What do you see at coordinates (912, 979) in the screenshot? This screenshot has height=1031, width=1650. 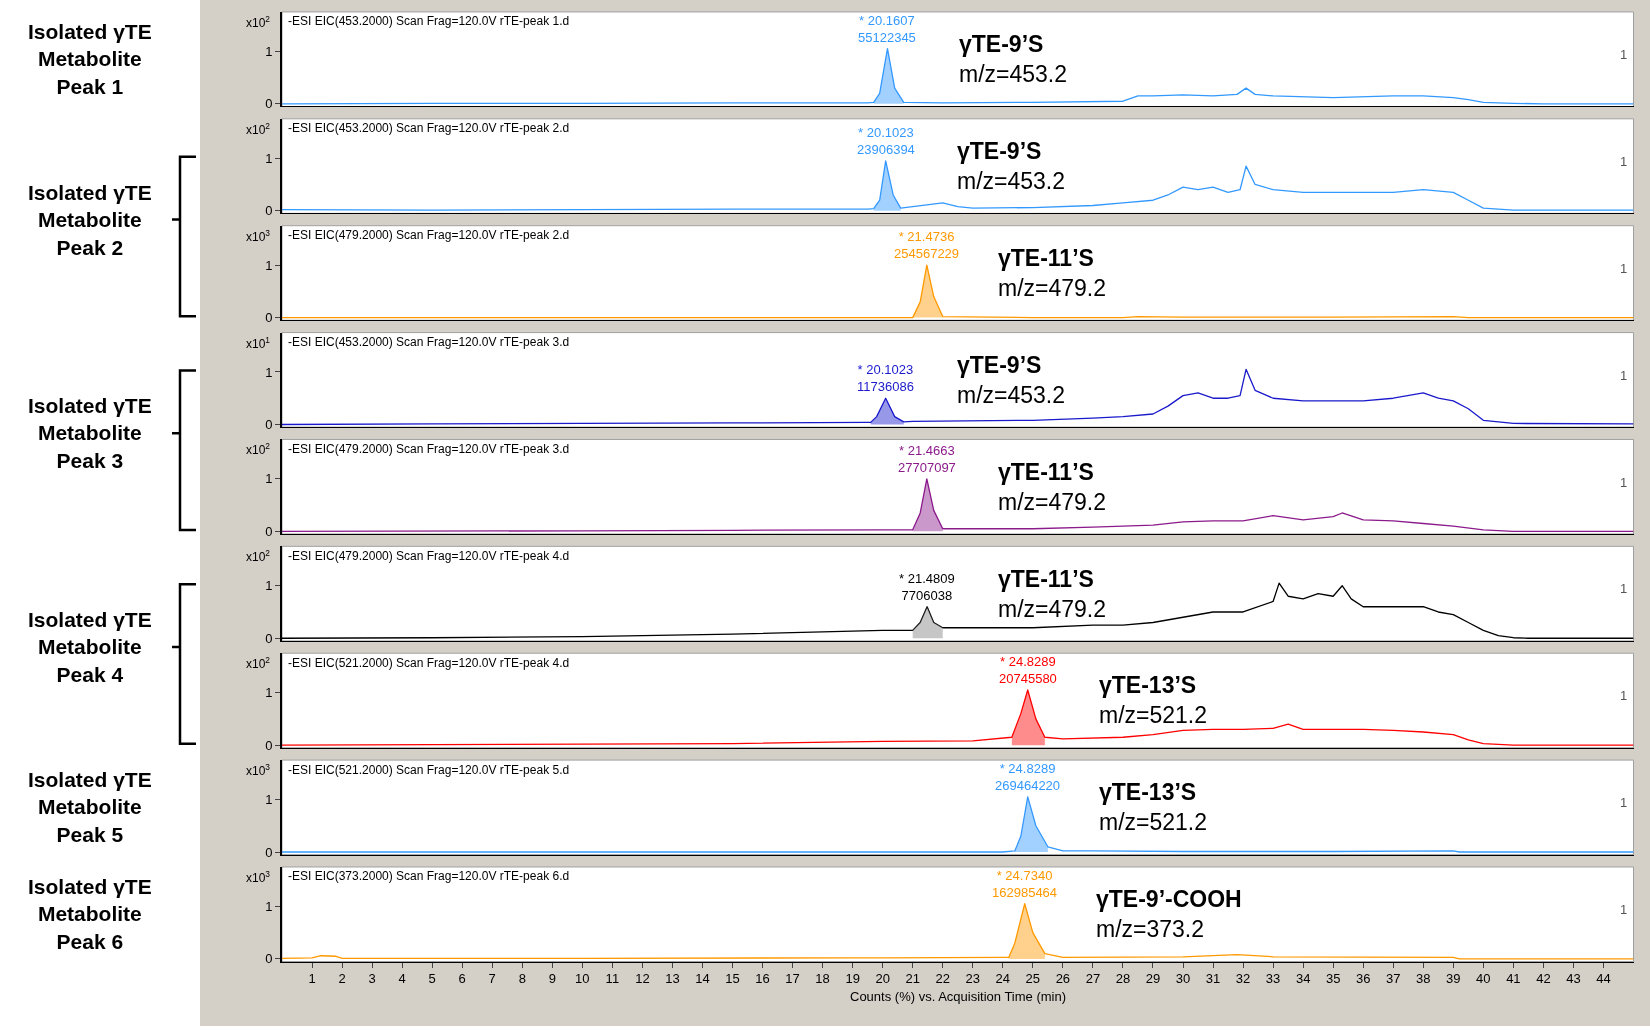 I see `x-tick-label: 21` at bounding box center [912, 979].